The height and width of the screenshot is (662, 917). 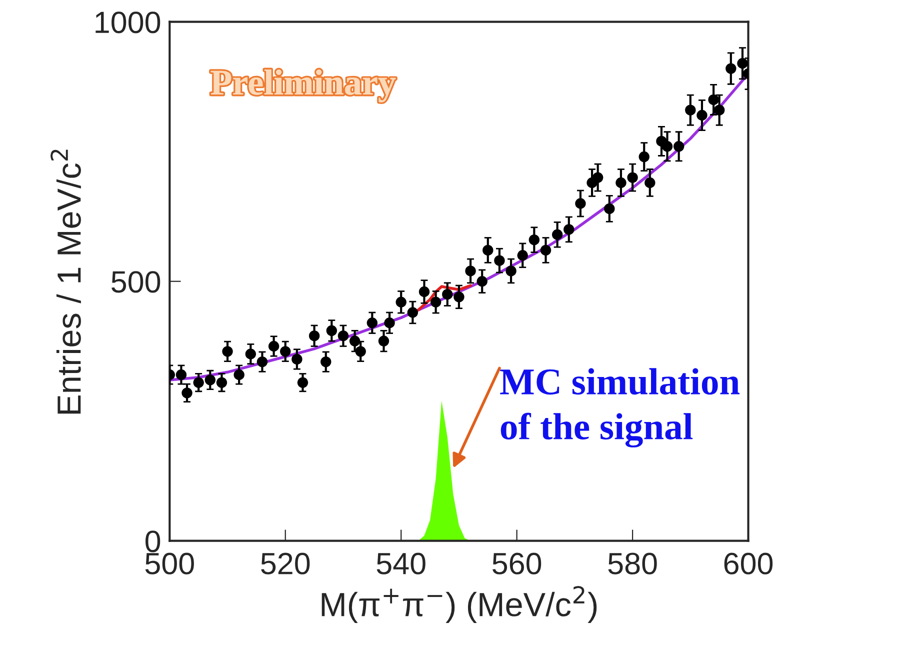 What do you see at coordinates (748, 563) in the screenshot?
I see `x-tick-label: 600` at bounding box center [748, 563].